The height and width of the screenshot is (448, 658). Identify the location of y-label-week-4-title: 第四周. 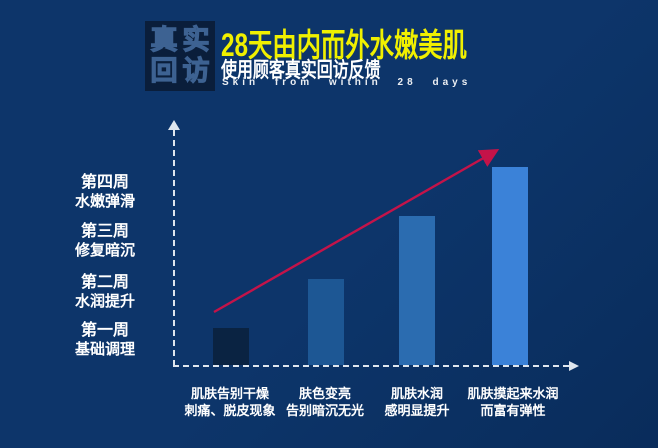
(104, 182).